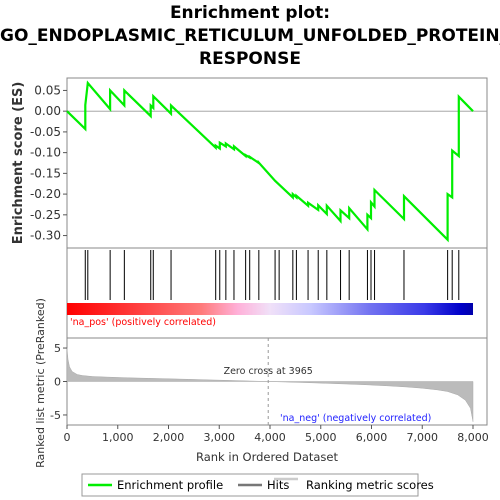 This screenshot has height=500, width=500. What do you see at coordinates (268, 371) in the screenshot?
I see `zero-cross-label: Zero cross at 3965` at bounding box center [268, 371].